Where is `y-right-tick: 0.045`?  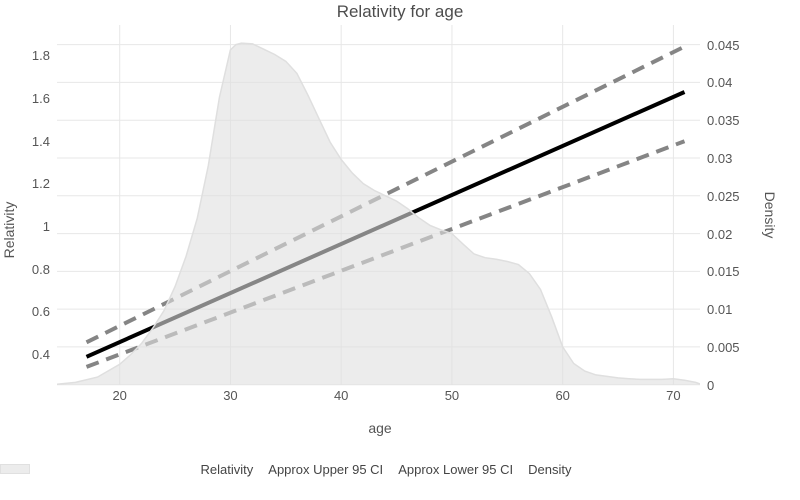
y-right-tick: 0.045 is located at coordinates (723, 45).